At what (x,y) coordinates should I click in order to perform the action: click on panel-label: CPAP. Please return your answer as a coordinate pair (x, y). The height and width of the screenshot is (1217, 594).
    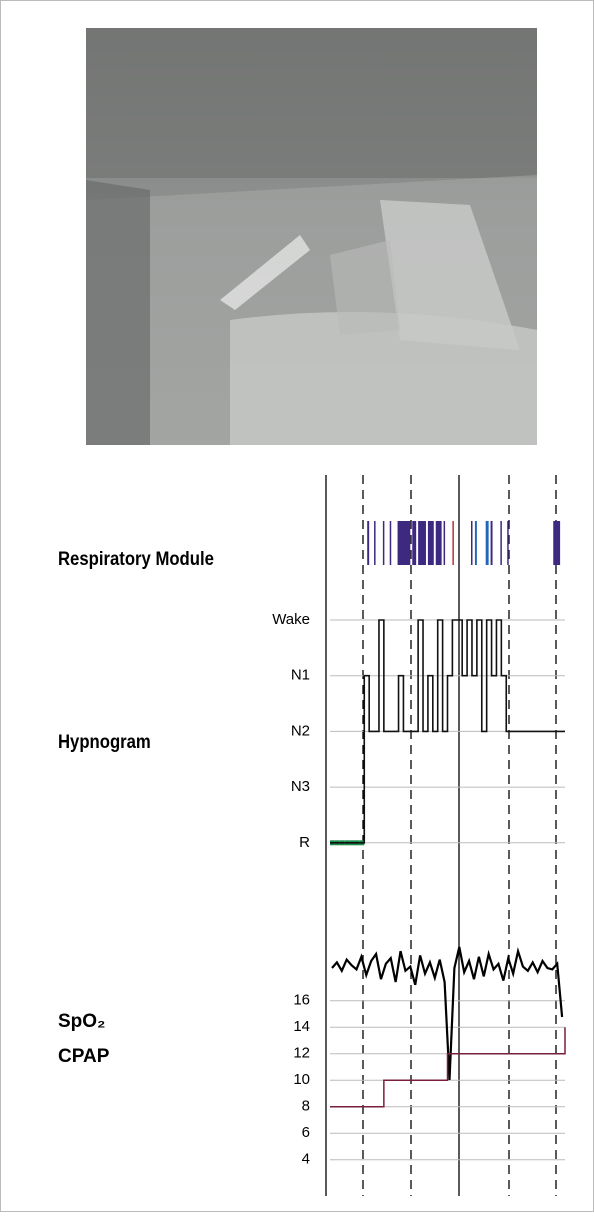
    Looking at the image, I should click on (84, 1056).